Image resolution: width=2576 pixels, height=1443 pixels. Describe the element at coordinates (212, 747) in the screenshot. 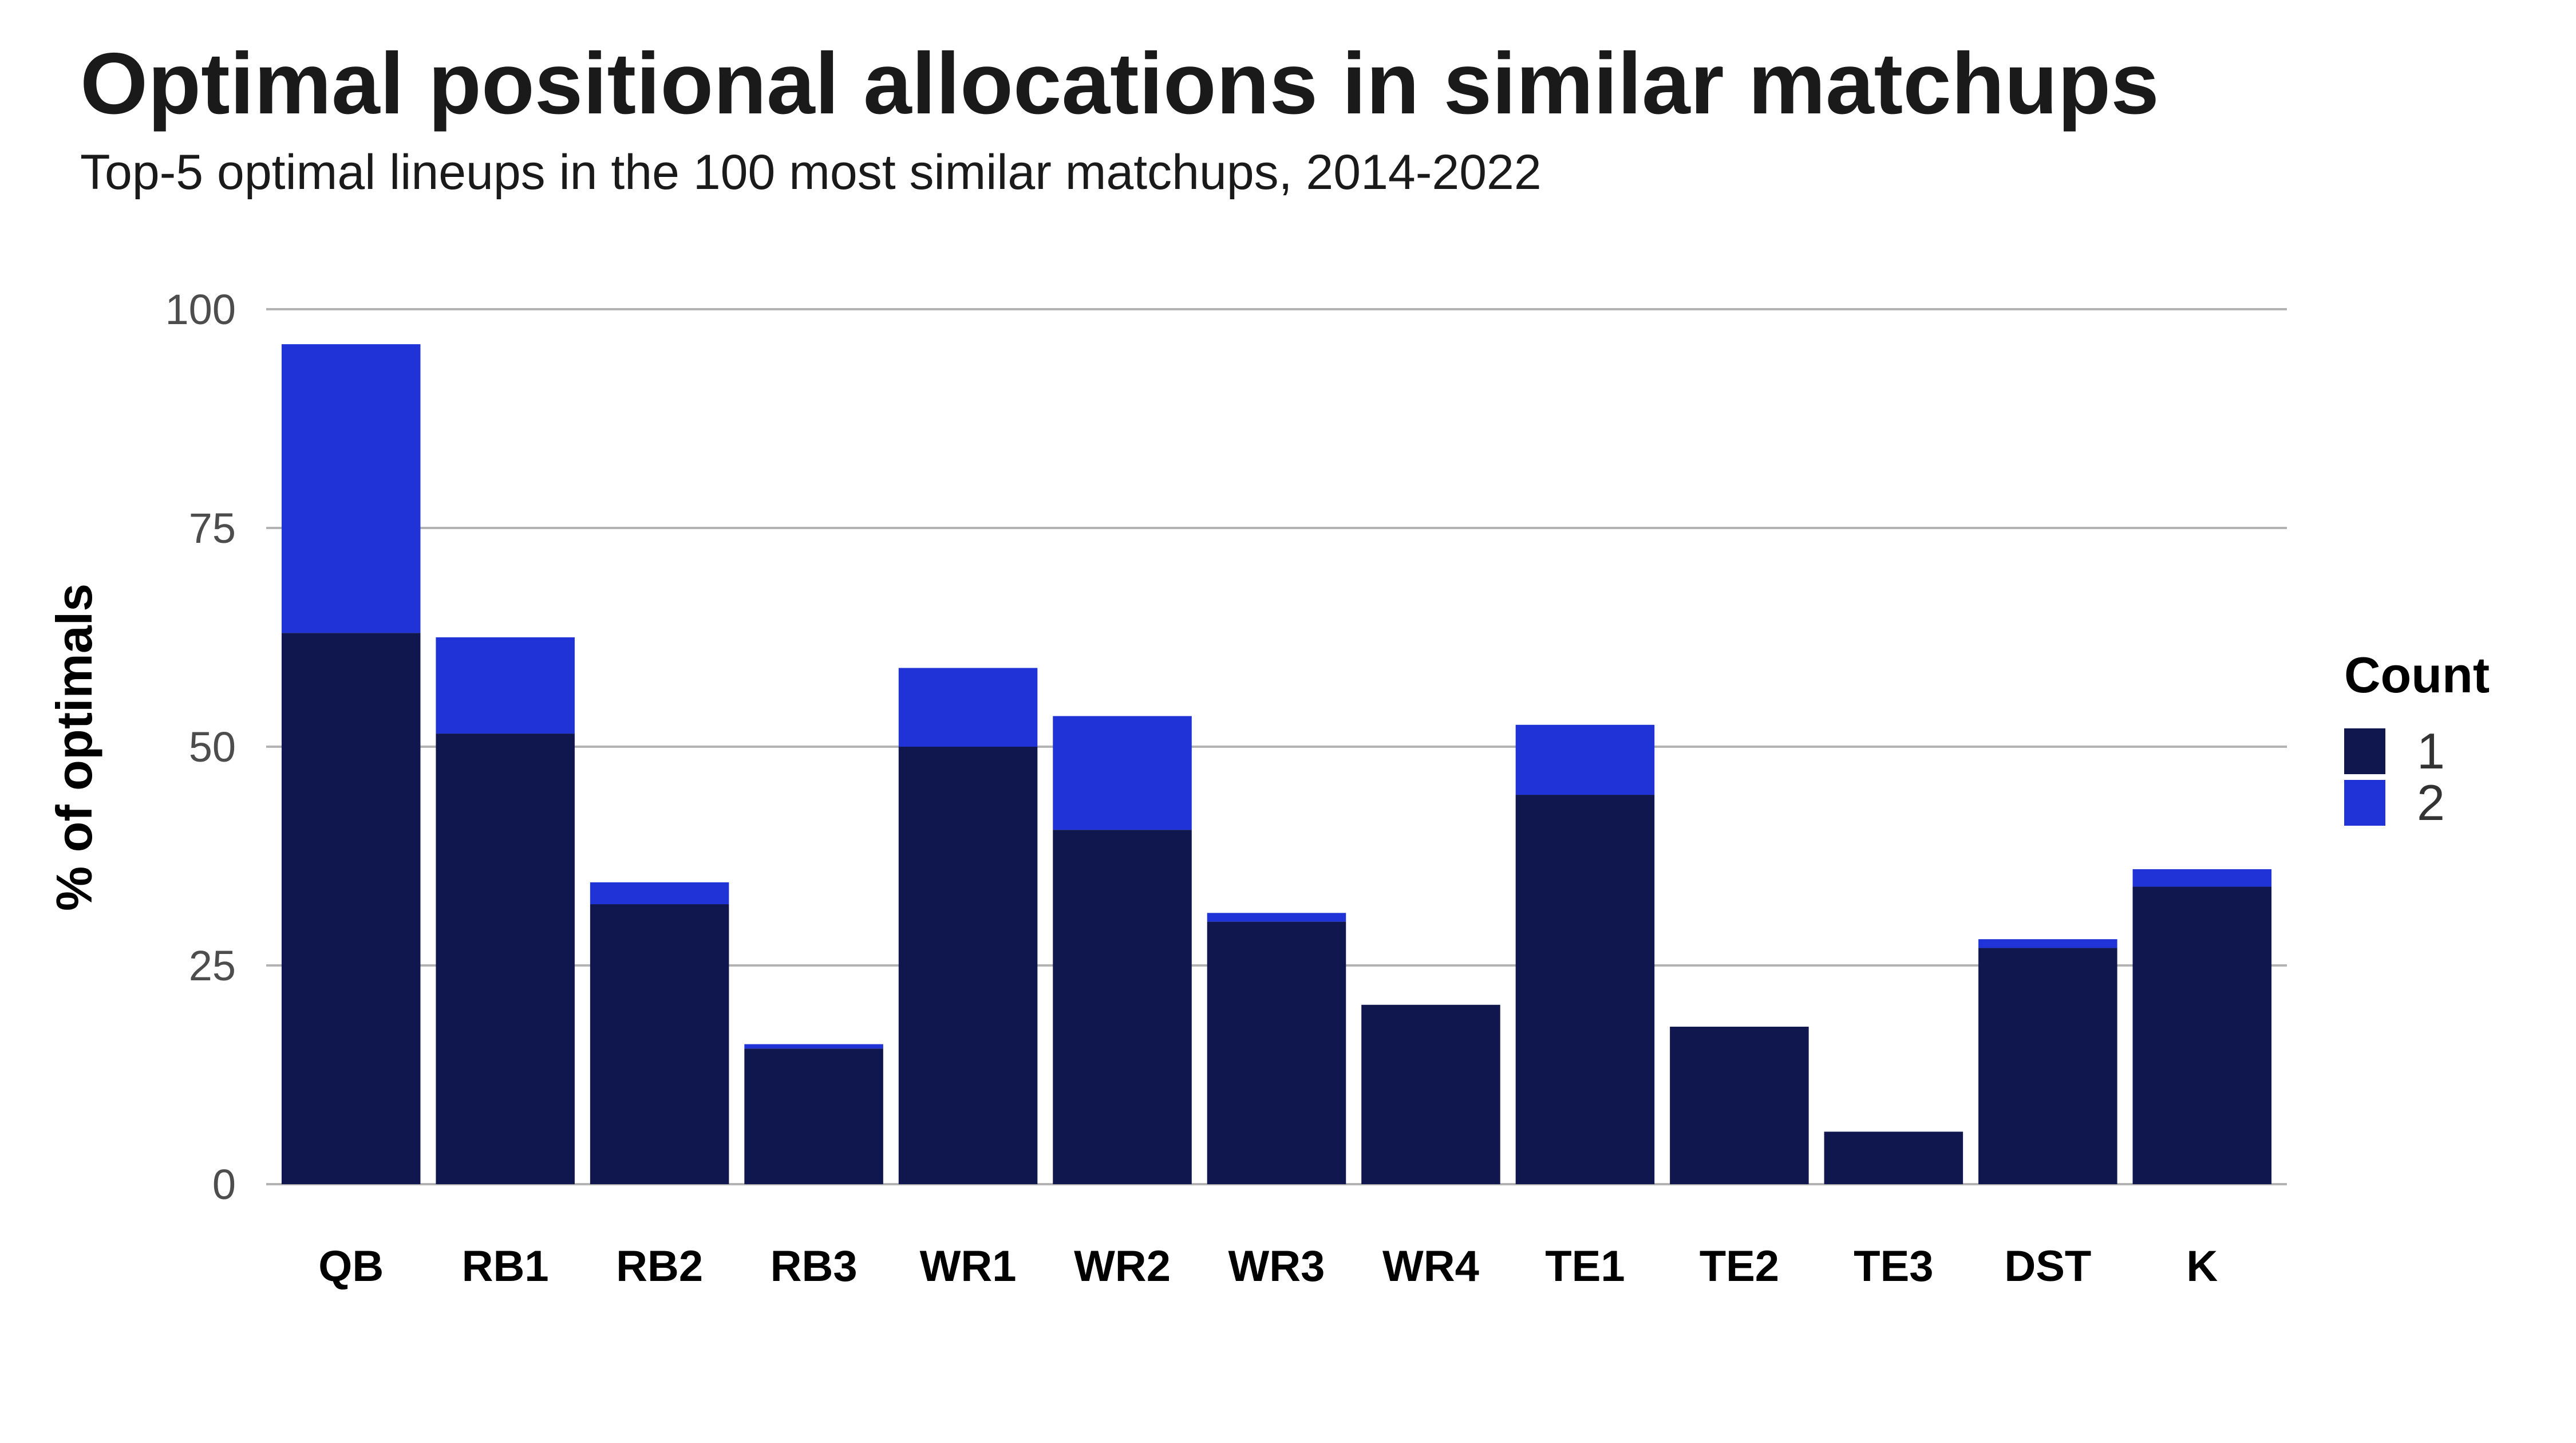

I see `y-tick-label-50: 50` at that location.